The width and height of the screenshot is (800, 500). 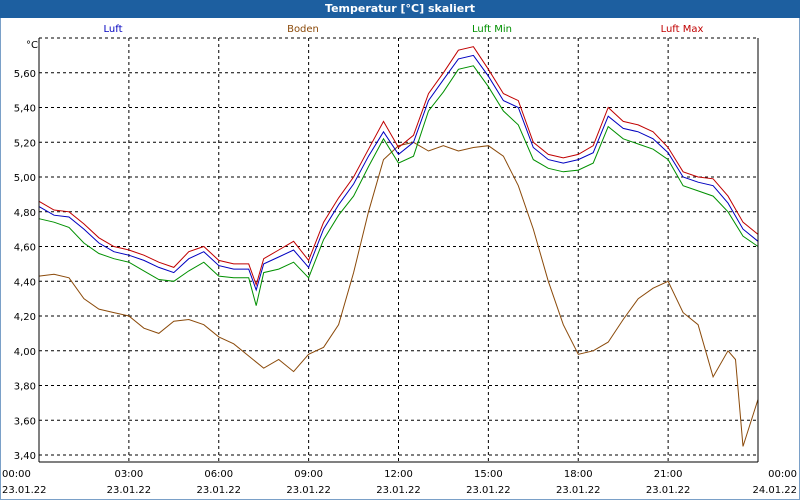 What do you see at coordinates (398, 474) in the screenshot?
I see `x-tick-time: 12:00` at bounding box center [398, 474].